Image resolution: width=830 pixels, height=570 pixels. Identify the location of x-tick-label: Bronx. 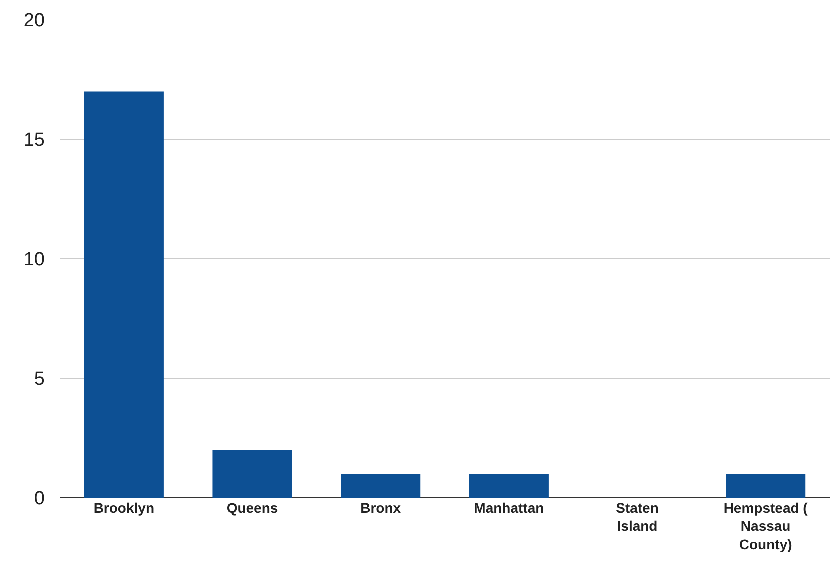
(381, 508).